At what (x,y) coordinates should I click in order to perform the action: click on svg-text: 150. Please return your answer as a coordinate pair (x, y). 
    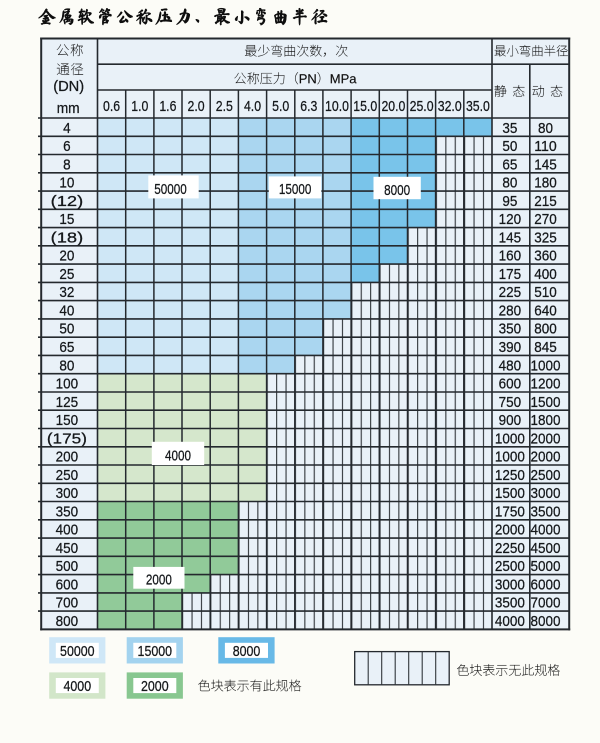
    Looking at the image, I should click on (67, 420).